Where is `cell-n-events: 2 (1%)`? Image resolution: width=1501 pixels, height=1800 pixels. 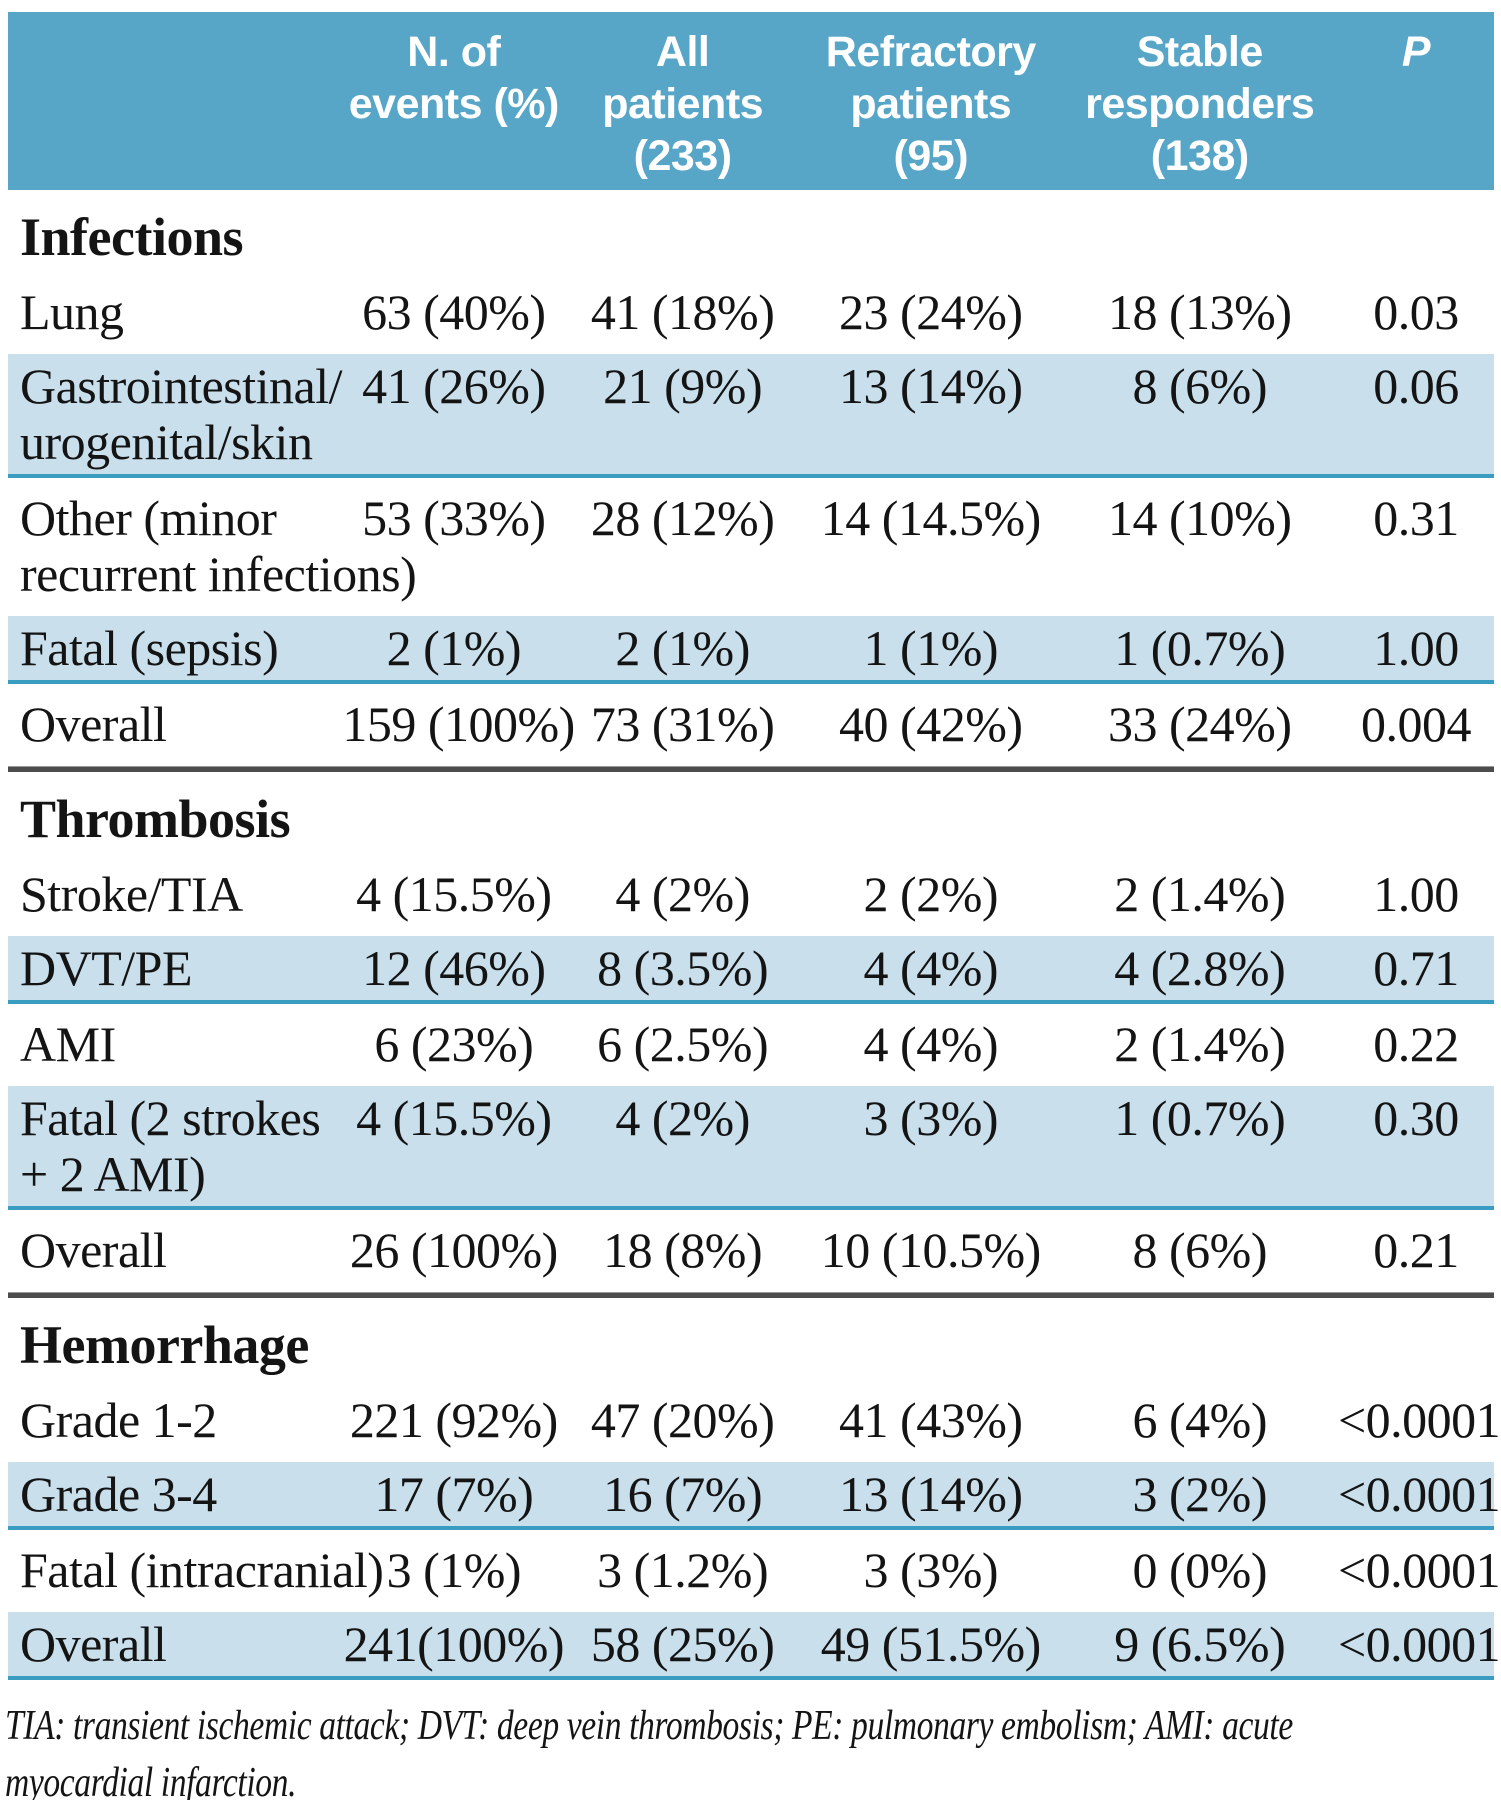 cell-n-events: 2 (1%) is located at coordinates (454, 648).